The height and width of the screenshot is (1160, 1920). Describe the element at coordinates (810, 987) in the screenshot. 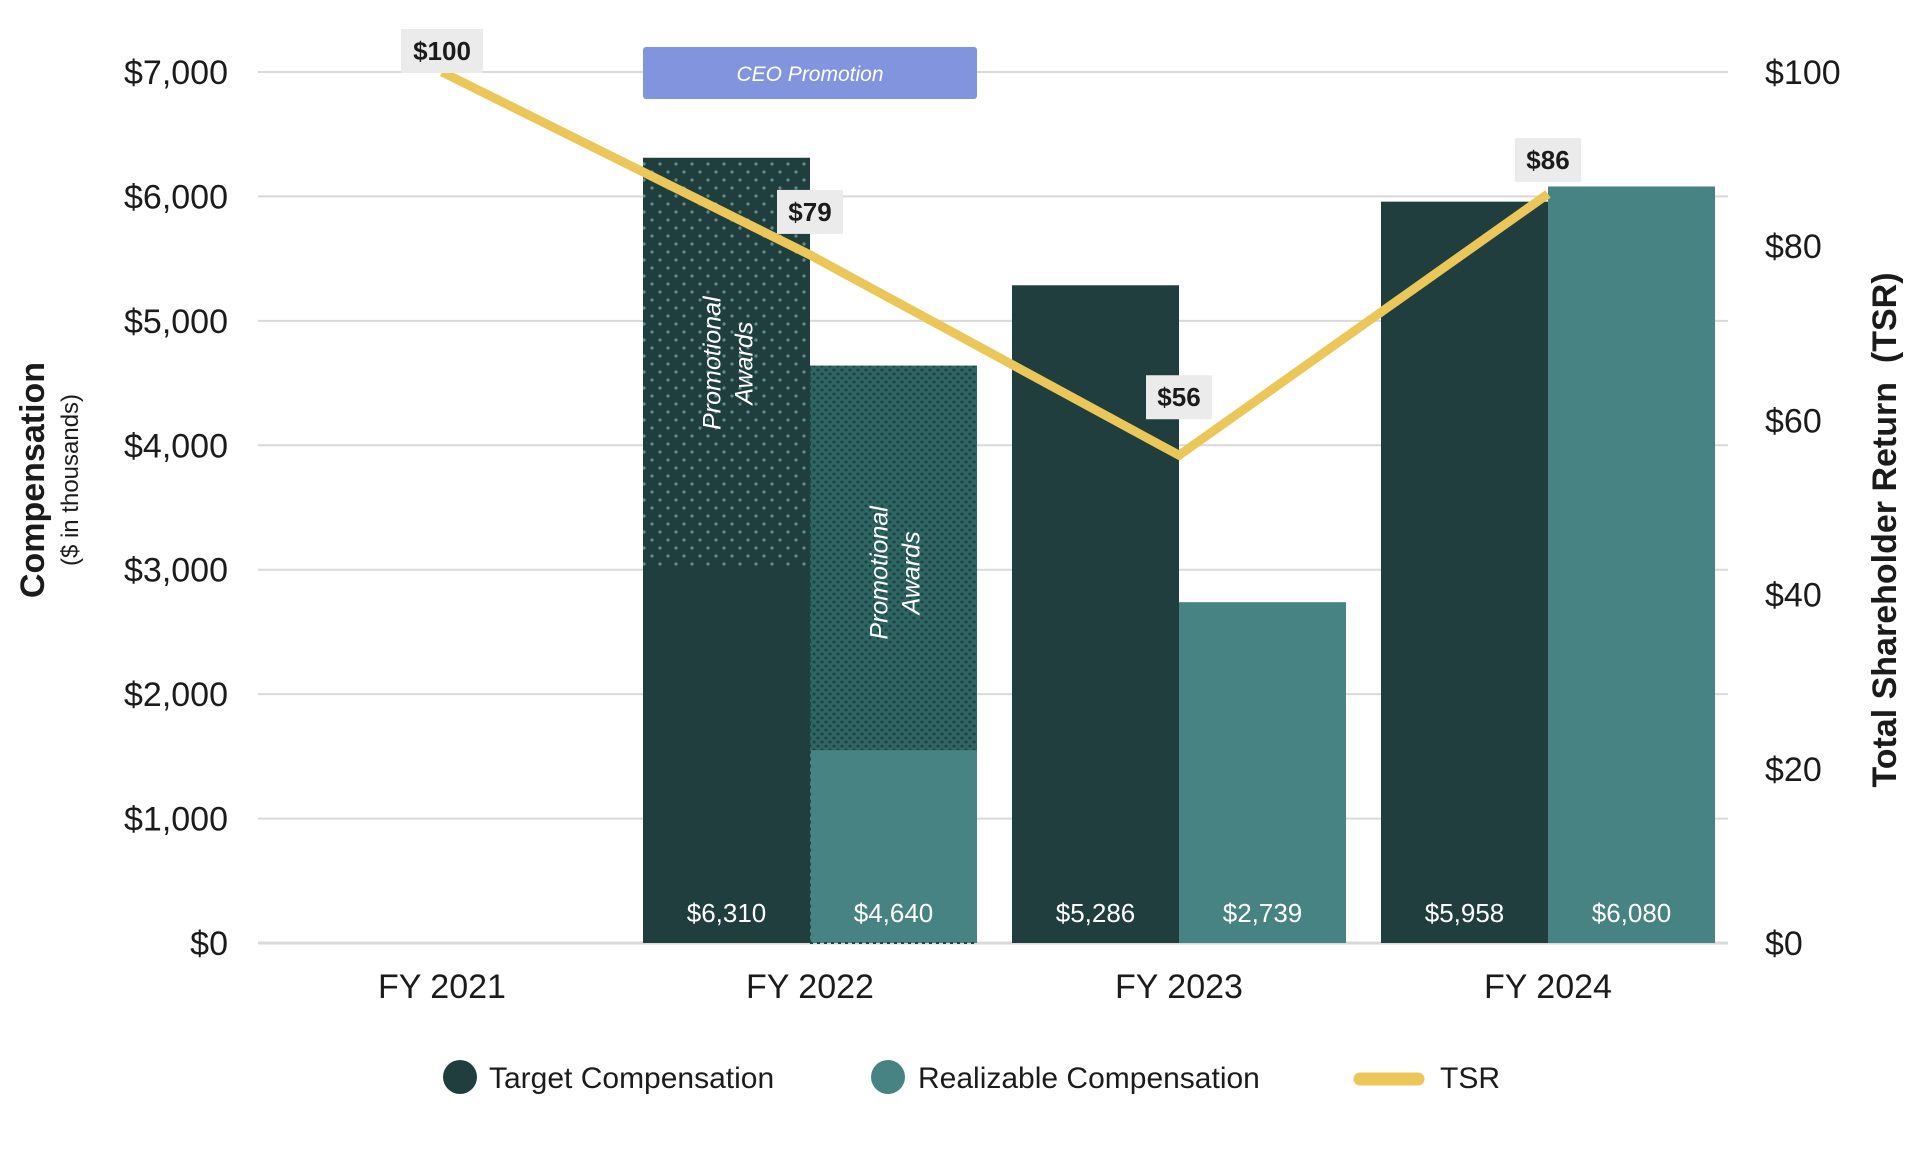

I see `x-tick-label: FY 2022` at that location.